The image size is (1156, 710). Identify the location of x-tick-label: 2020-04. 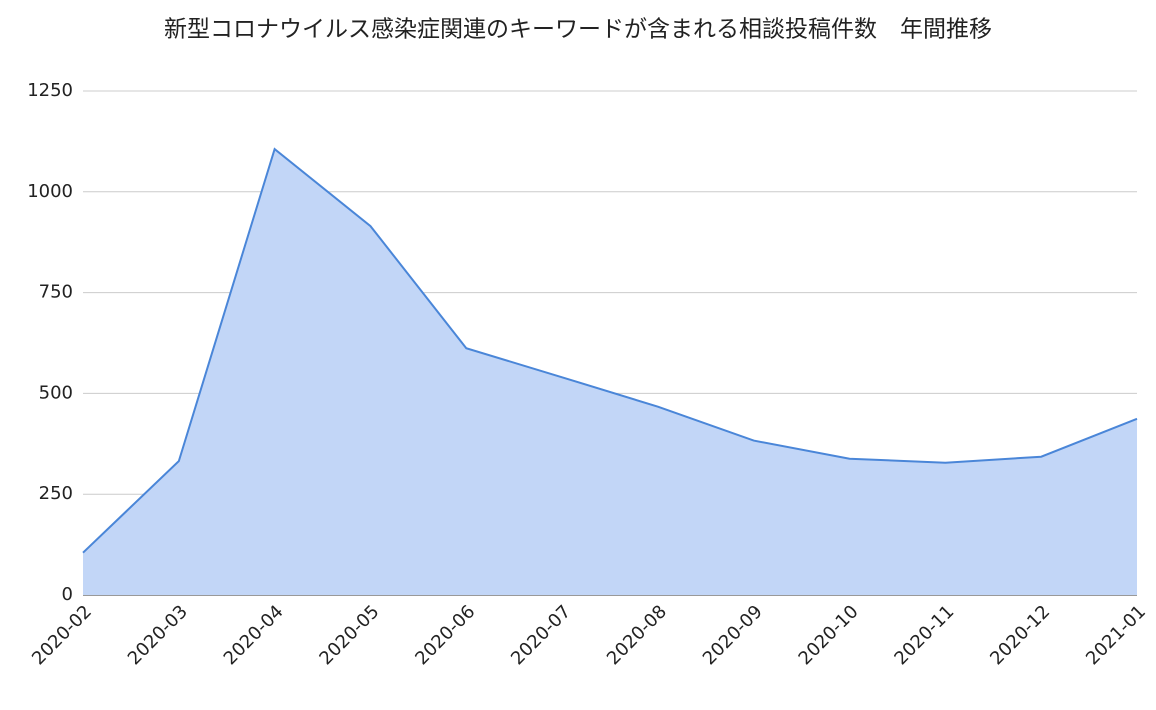
(254, 635).